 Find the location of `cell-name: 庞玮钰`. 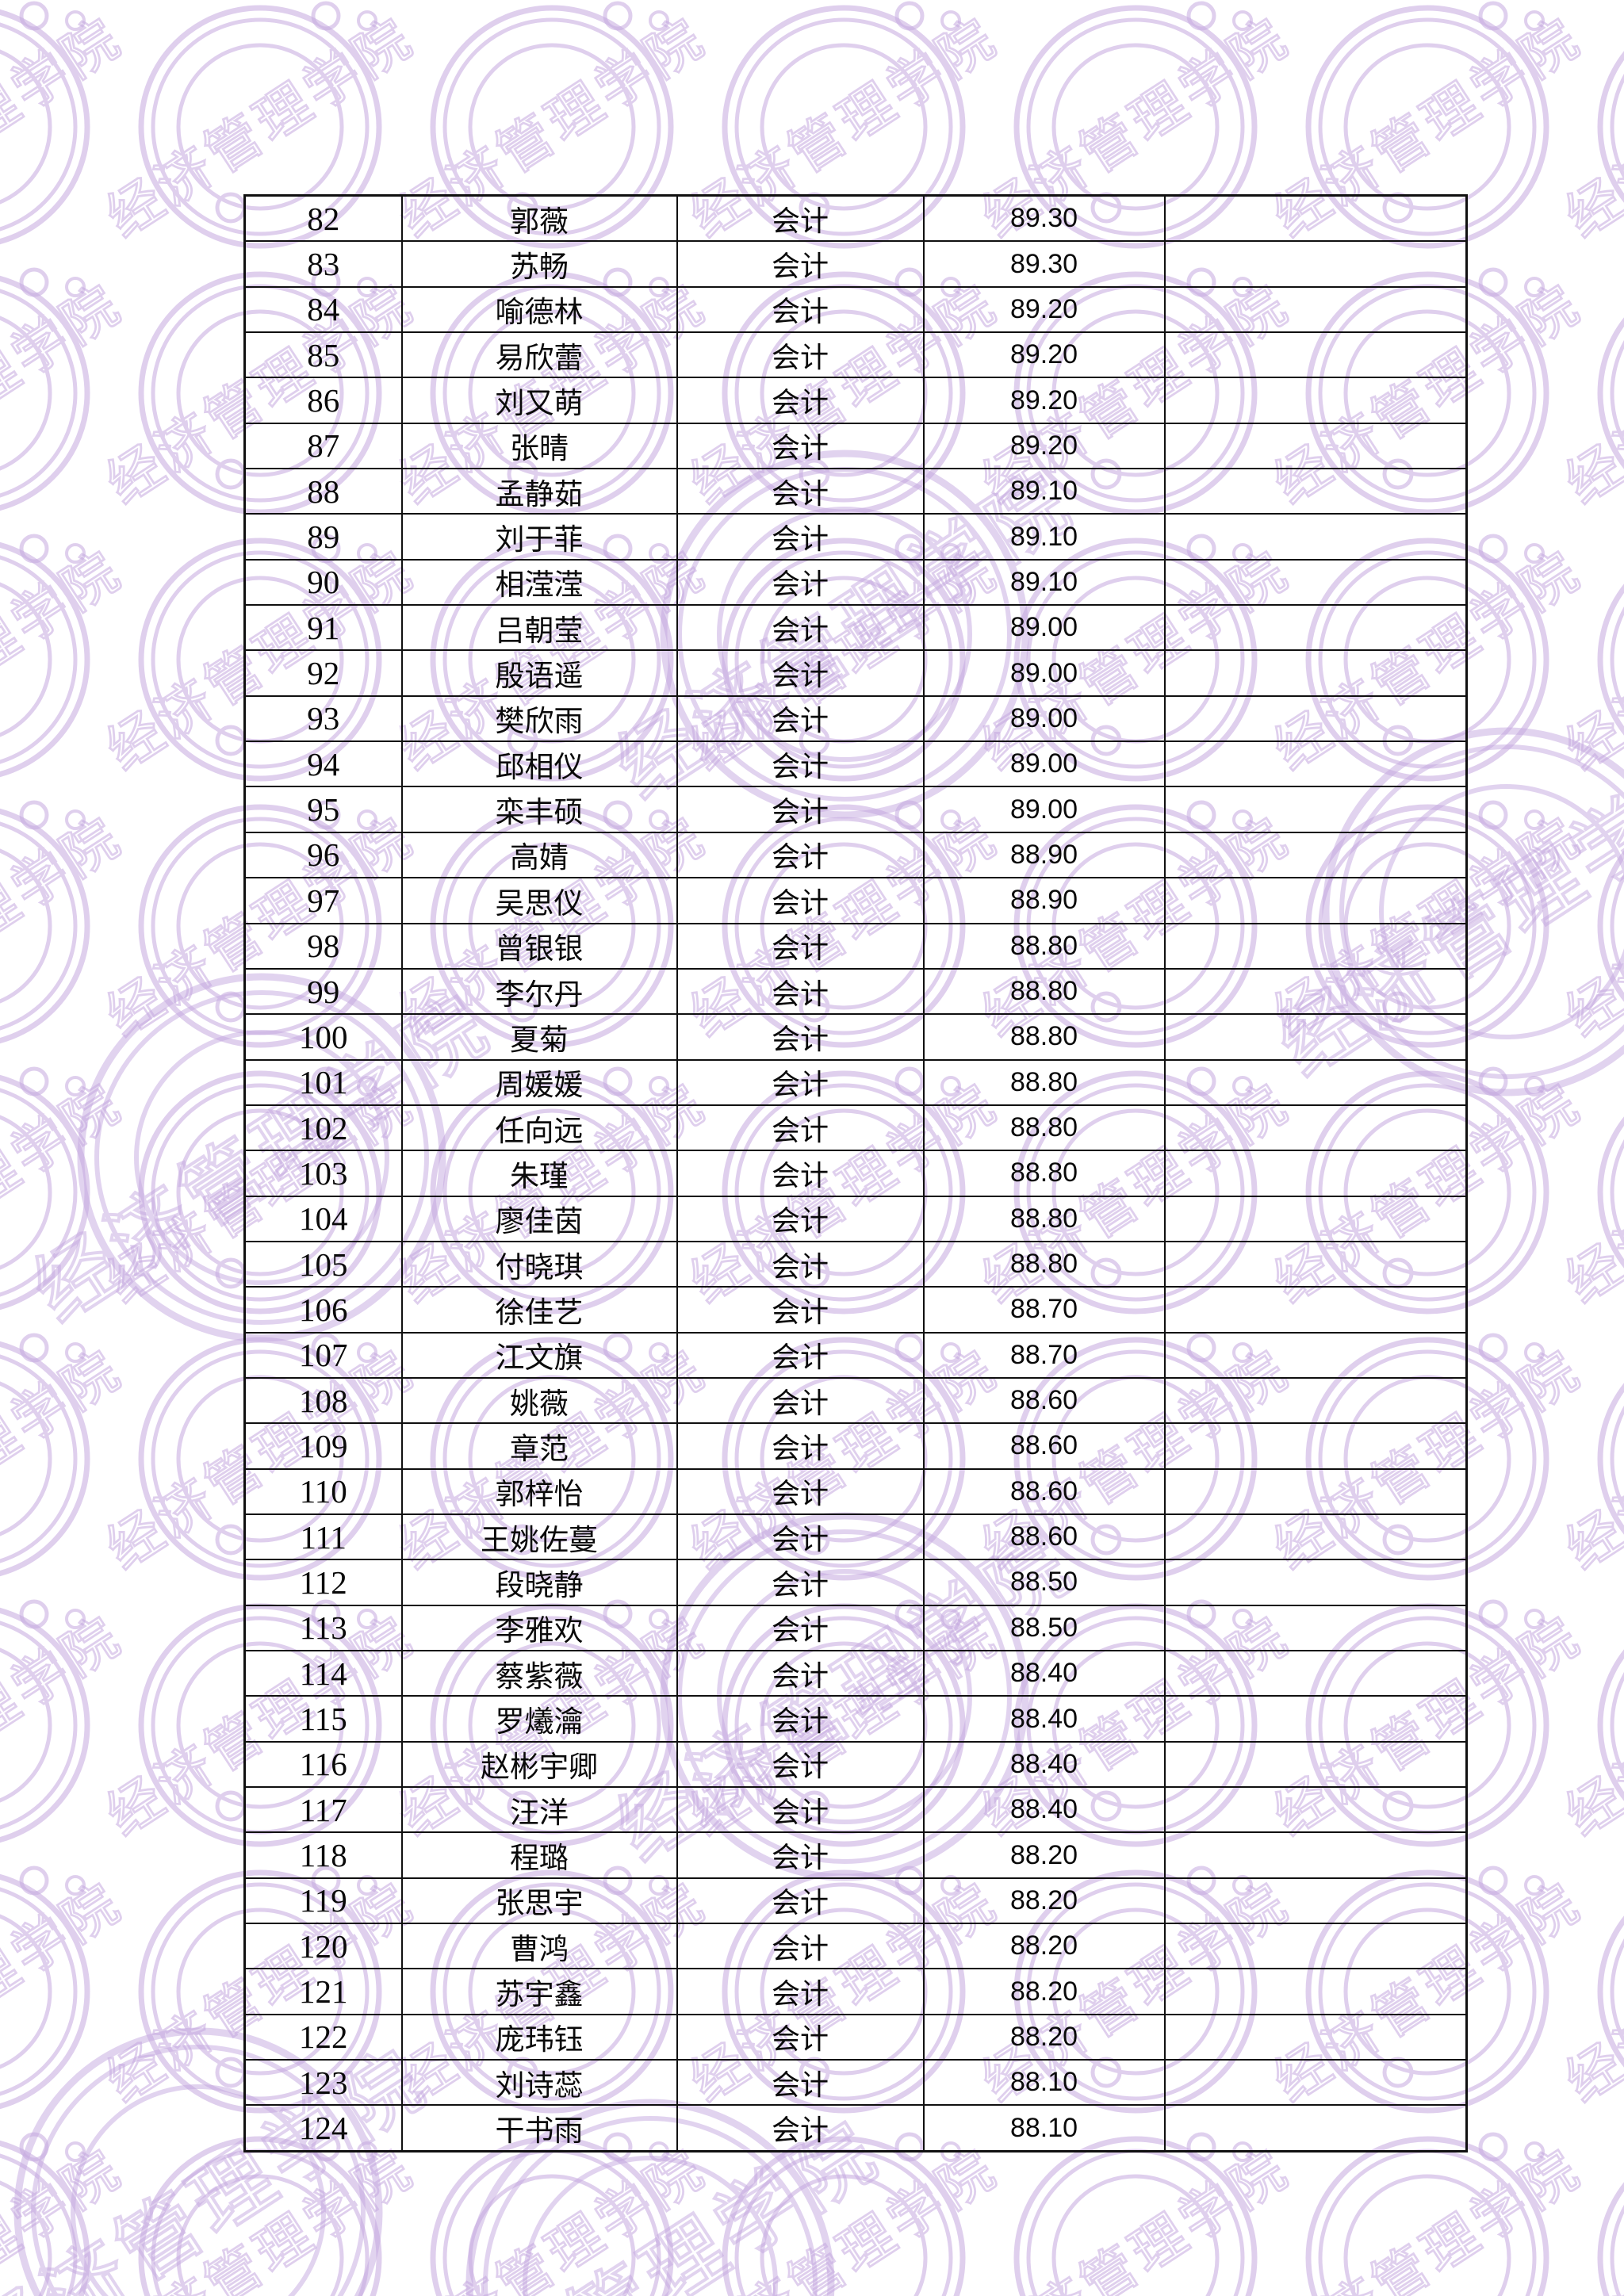

cell-name: 庞玮钰 is located at coordinates (539, 2037).